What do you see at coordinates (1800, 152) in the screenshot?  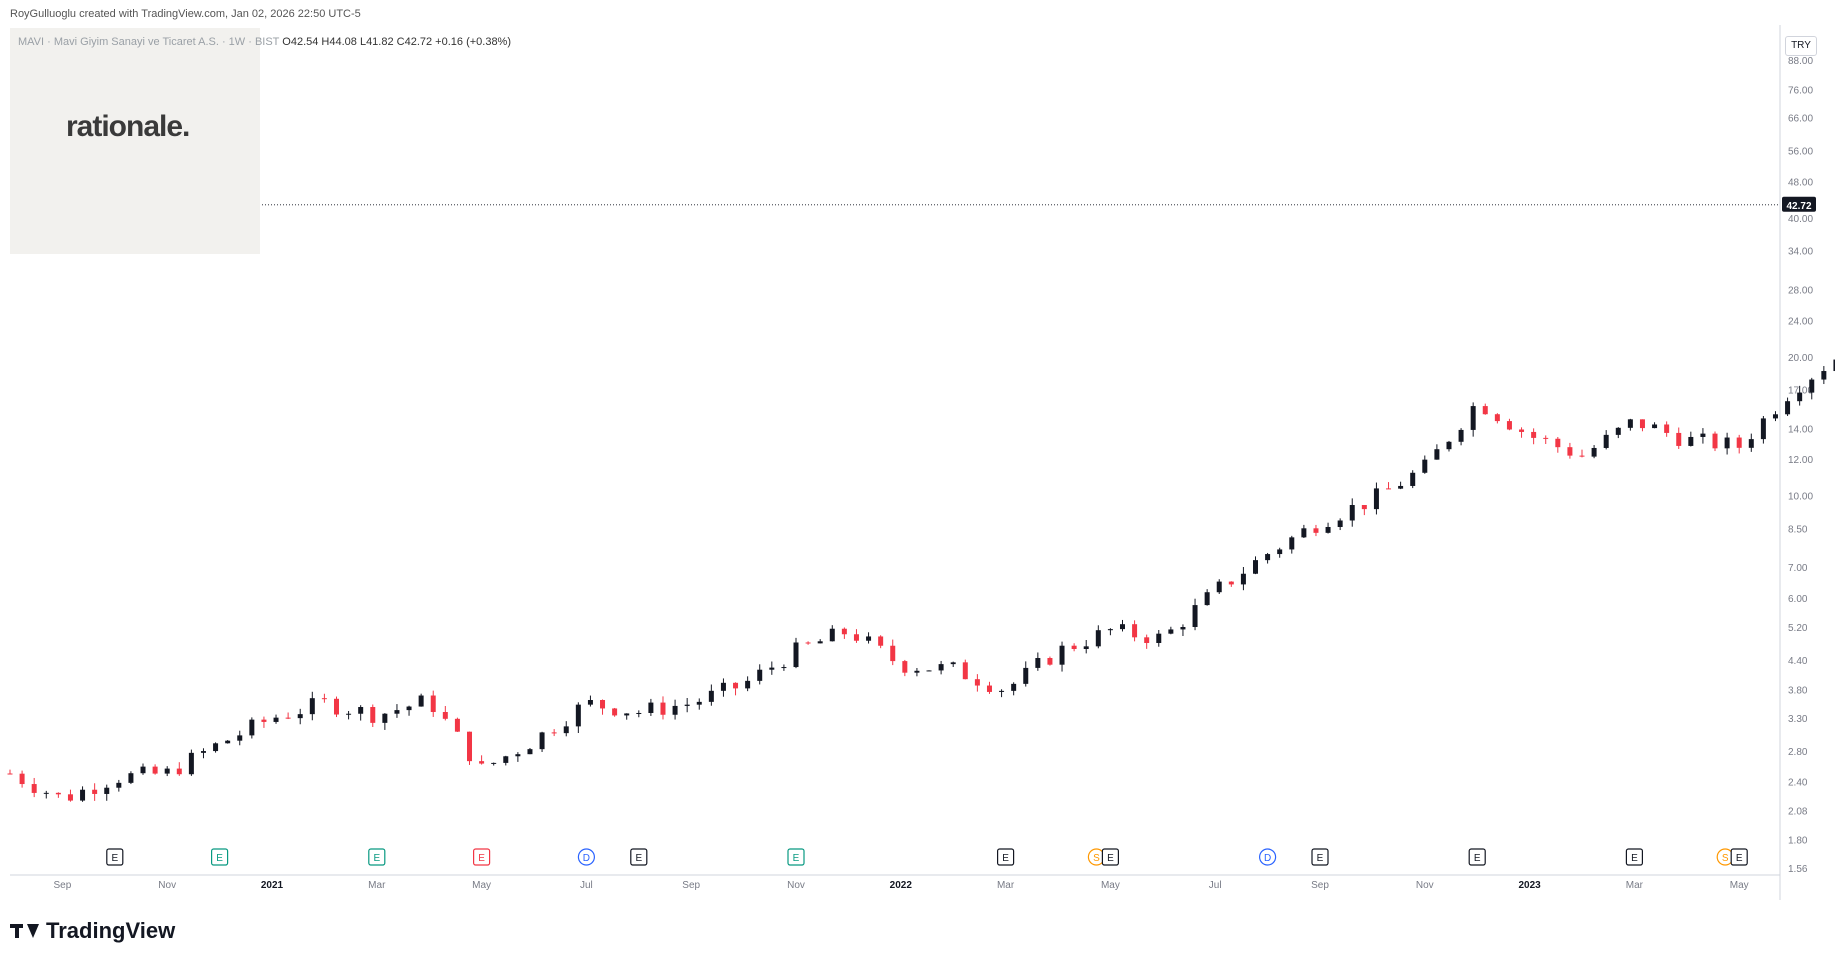 I see `y-tick-label: 56.00` at bounding box center [1800, 152].